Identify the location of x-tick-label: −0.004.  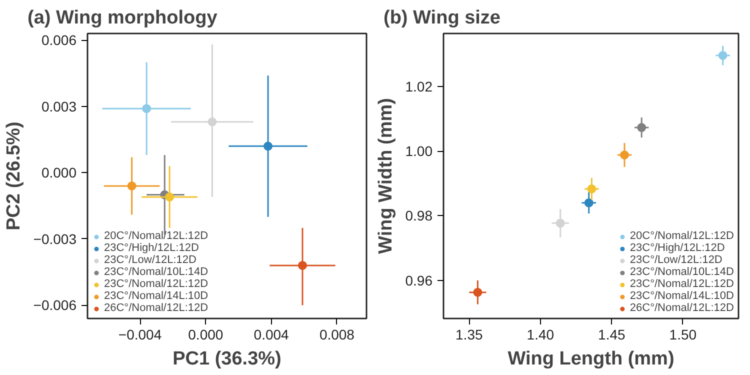
(140, 334).